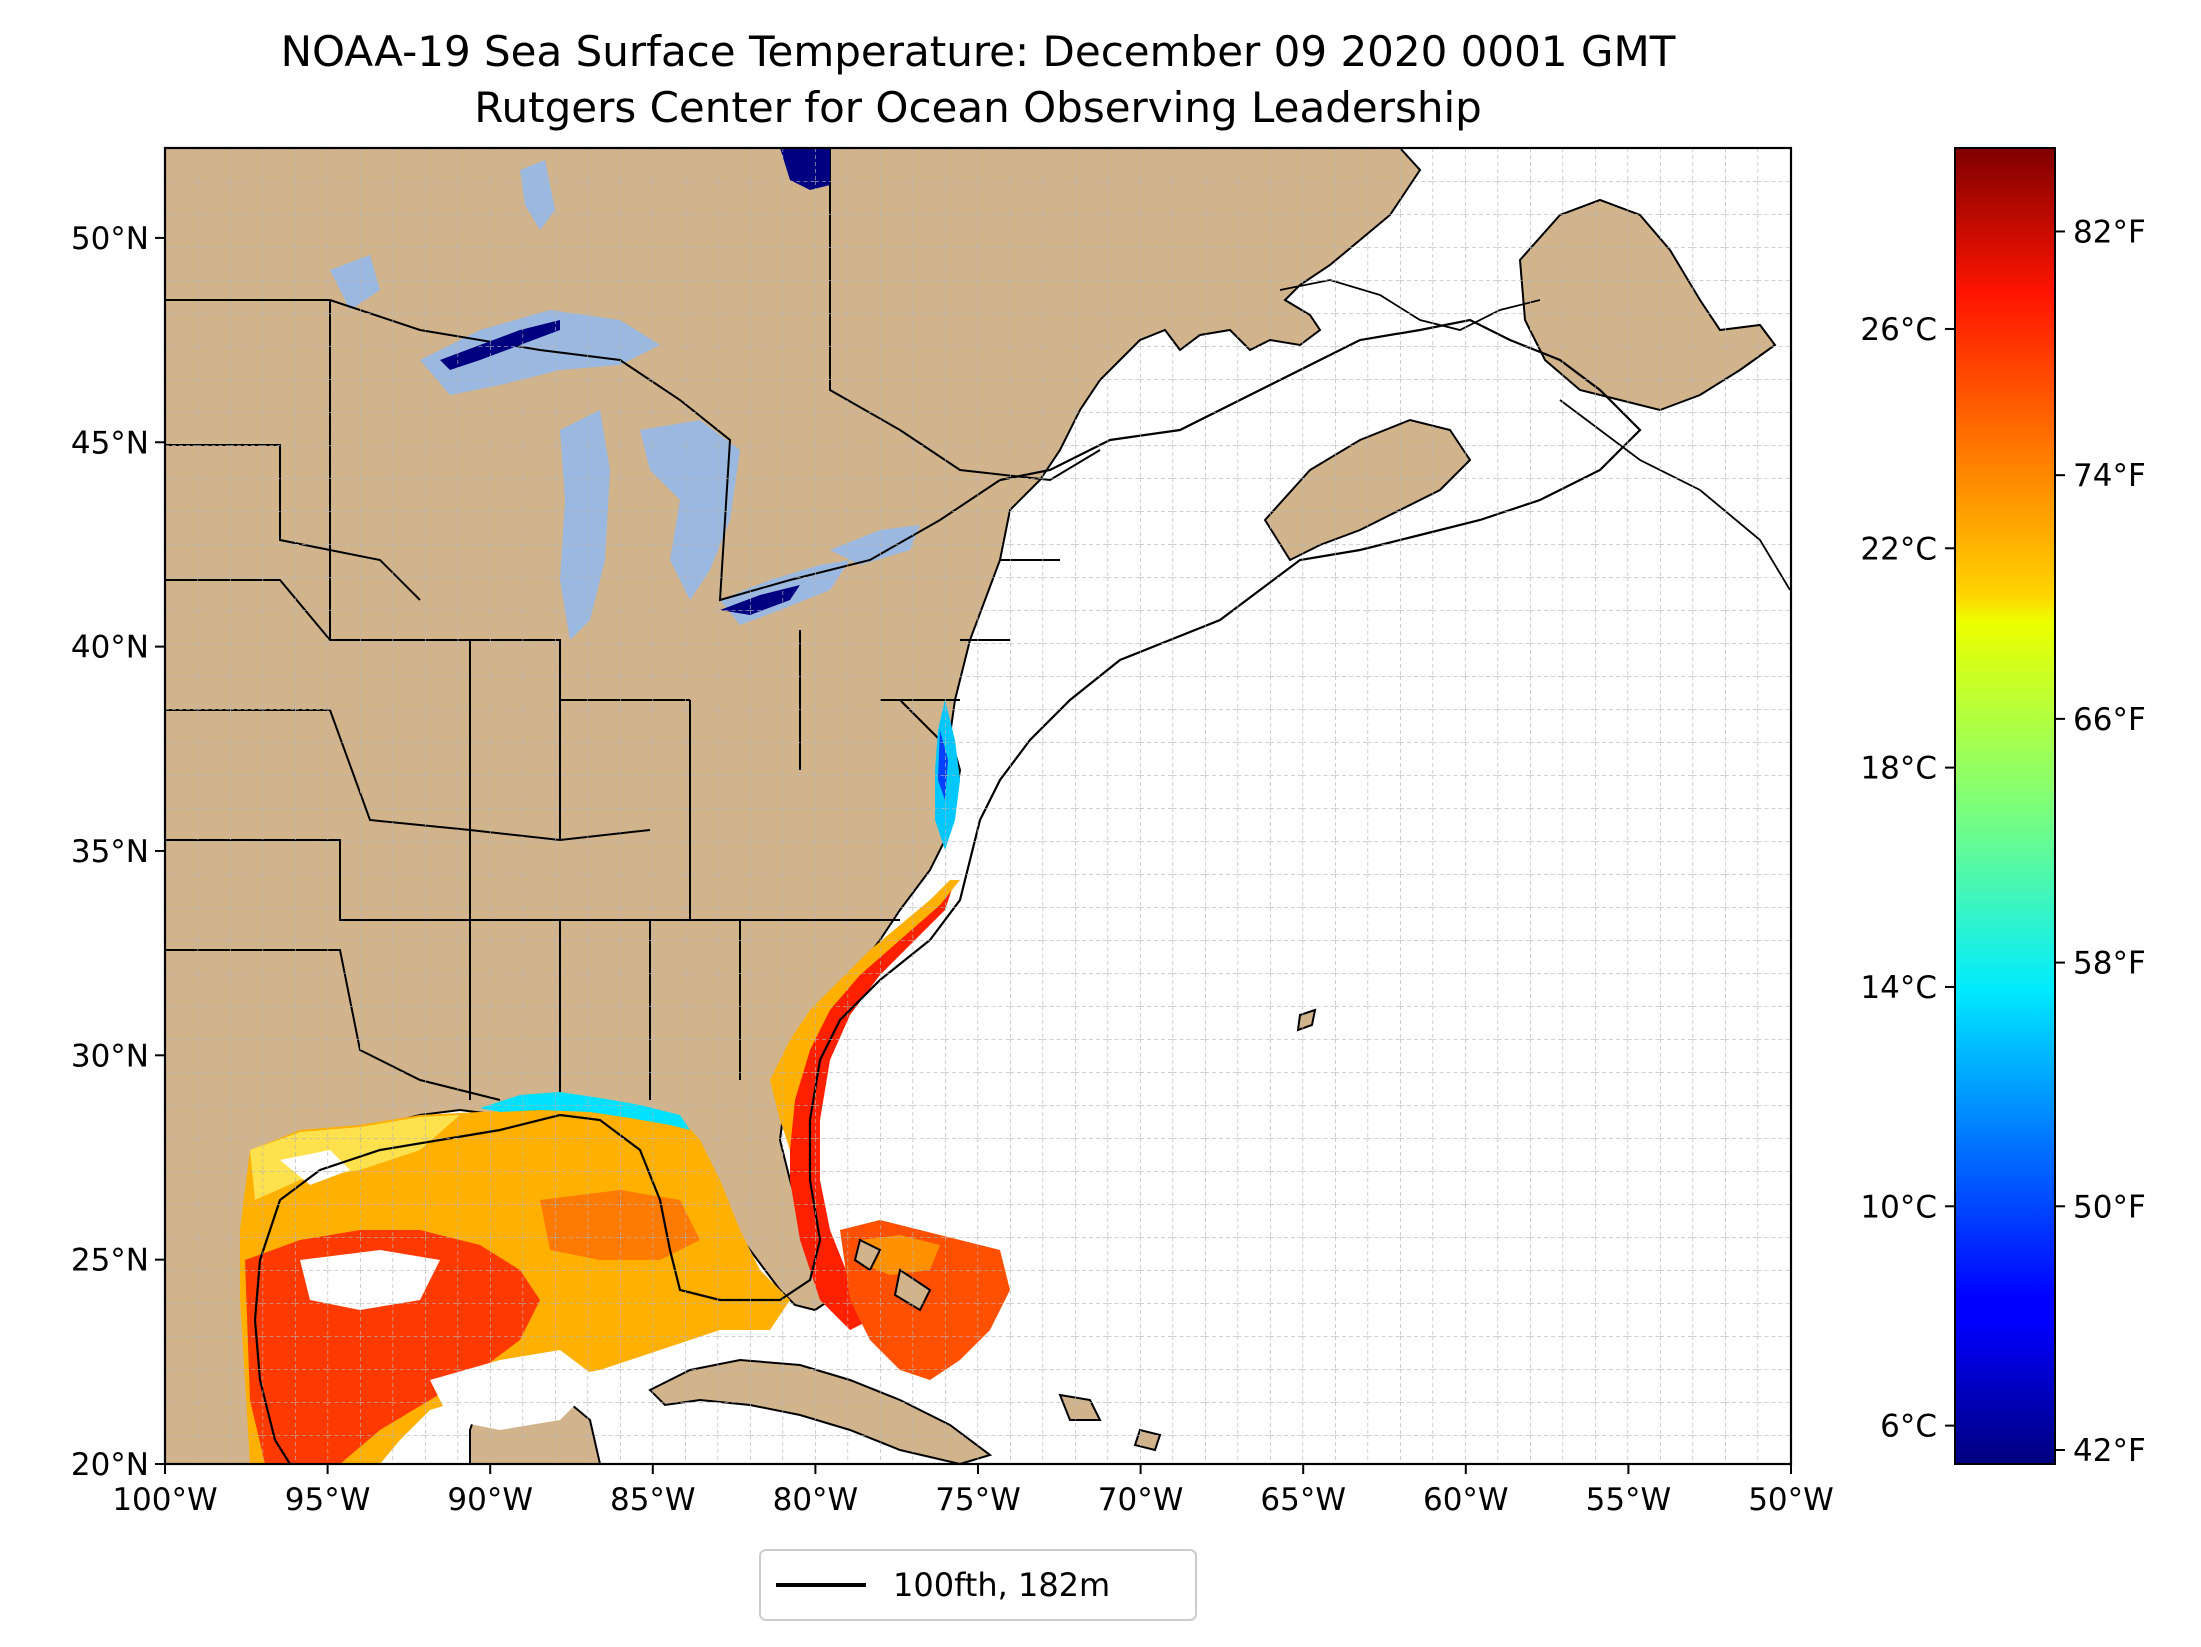 The image size is (2201, 1647). Describe the element at coordinates (978, 1500) in the screenshot. I see `x-tick-label: 75°W` at that location.